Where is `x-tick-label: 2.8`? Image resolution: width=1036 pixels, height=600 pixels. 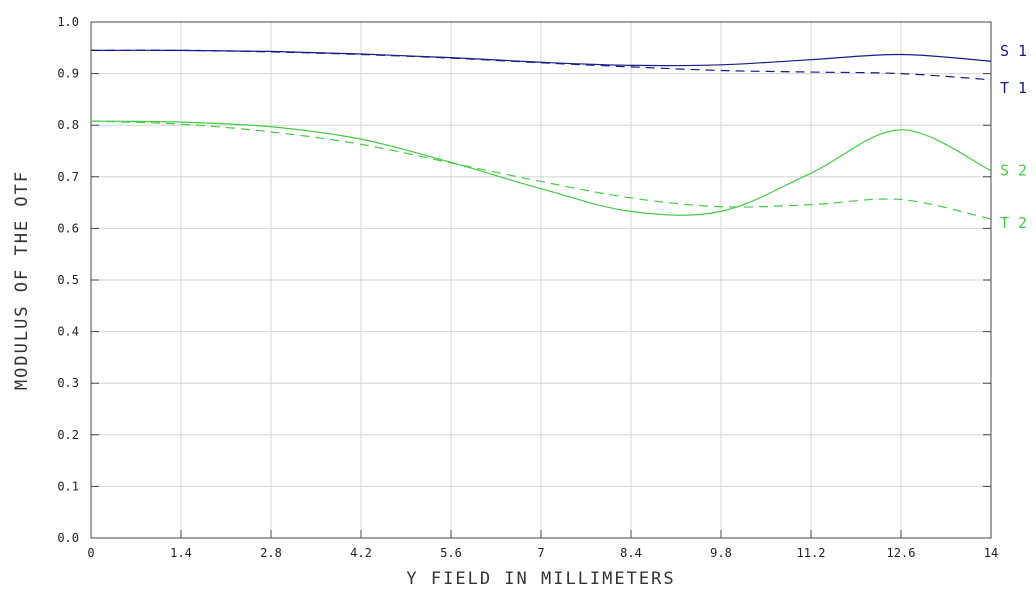
x-tick-label: 2.8 is located at coordinates (271, 553).